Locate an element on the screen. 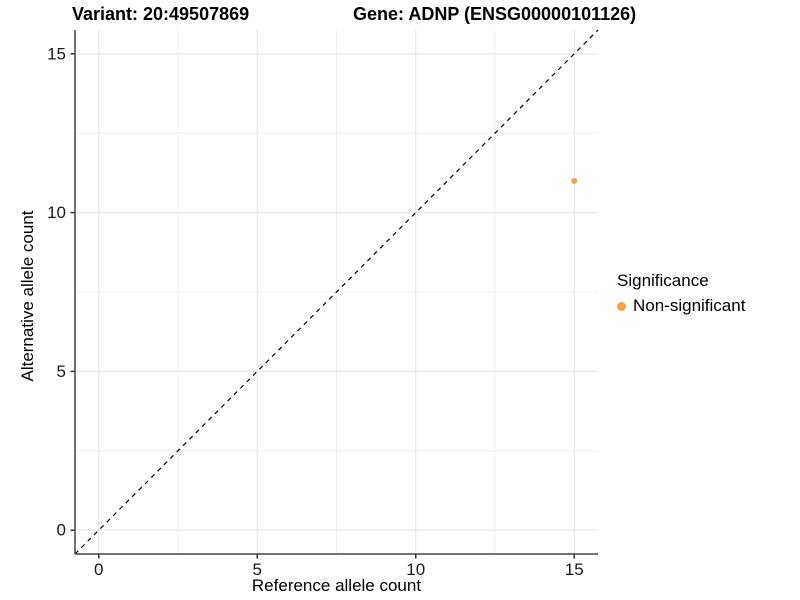 This screenshot has height=600, width=800. plot-title-variant: Variant: 20:49507869 is located at coordinates (161, 14).